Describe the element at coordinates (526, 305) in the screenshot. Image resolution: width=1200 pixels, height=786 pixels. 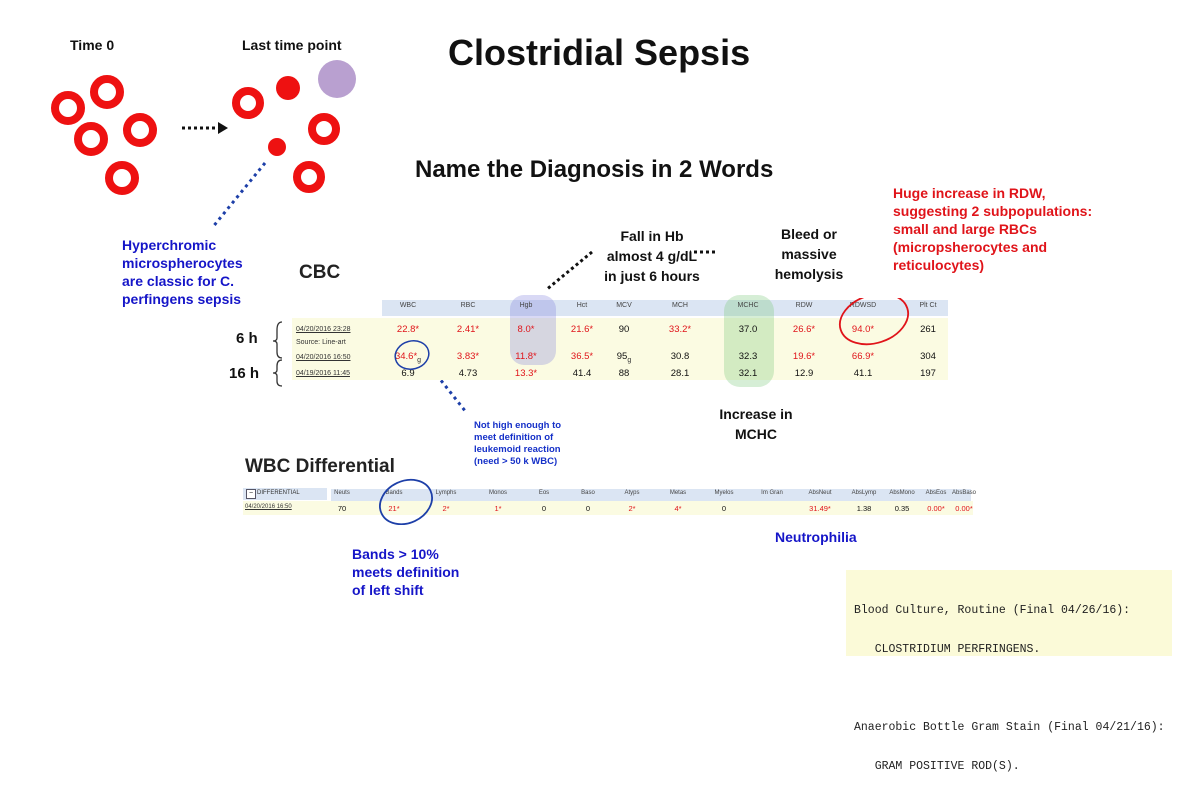
I see `cbc-header-cell: Hgb` at that location.